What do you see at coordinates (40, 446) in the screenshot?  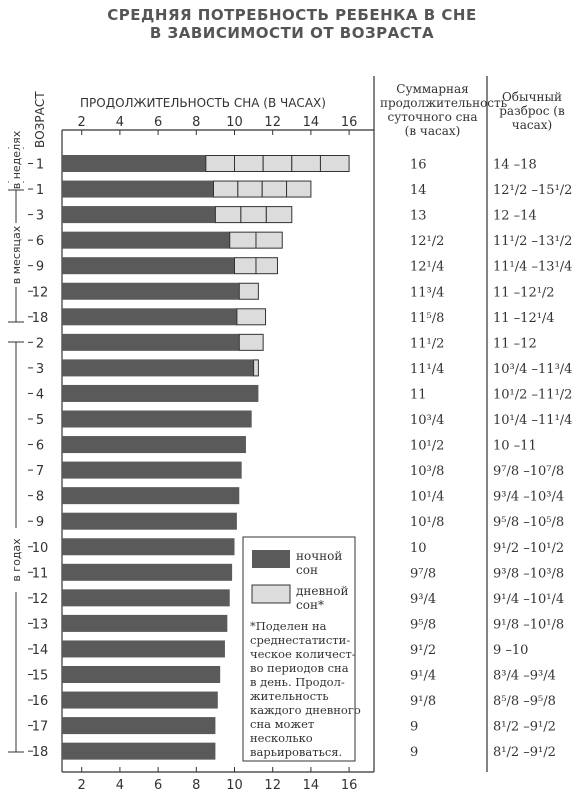 I see `category-label: 6` at bounding box center [40, 446].